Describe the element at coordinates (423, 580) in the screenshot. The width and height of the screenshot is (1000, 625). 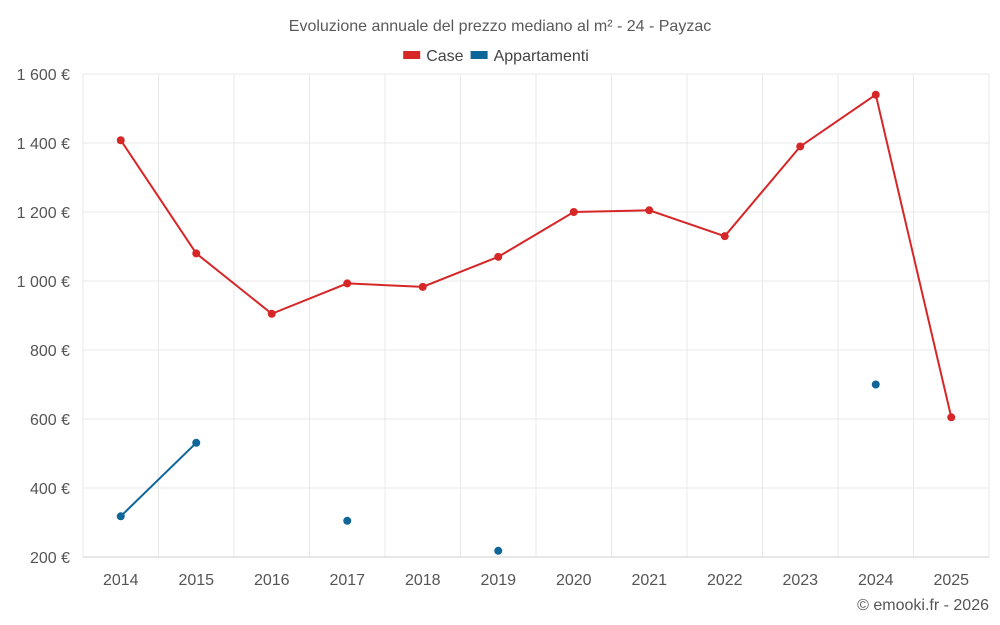
I see `x-tick-label: 2018` at that location.